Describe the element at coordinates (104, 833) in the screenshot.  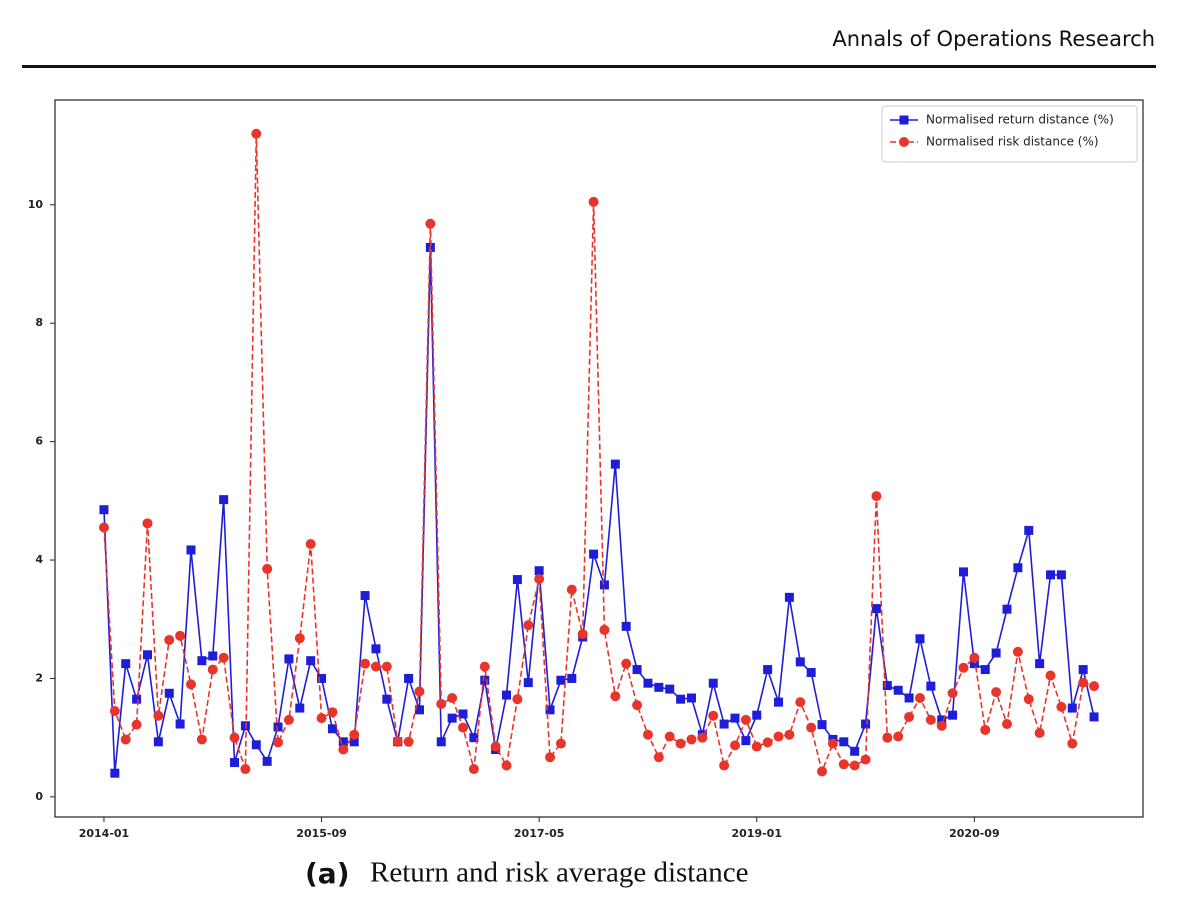
I see `x-tick-label: 2014-01` at that location.